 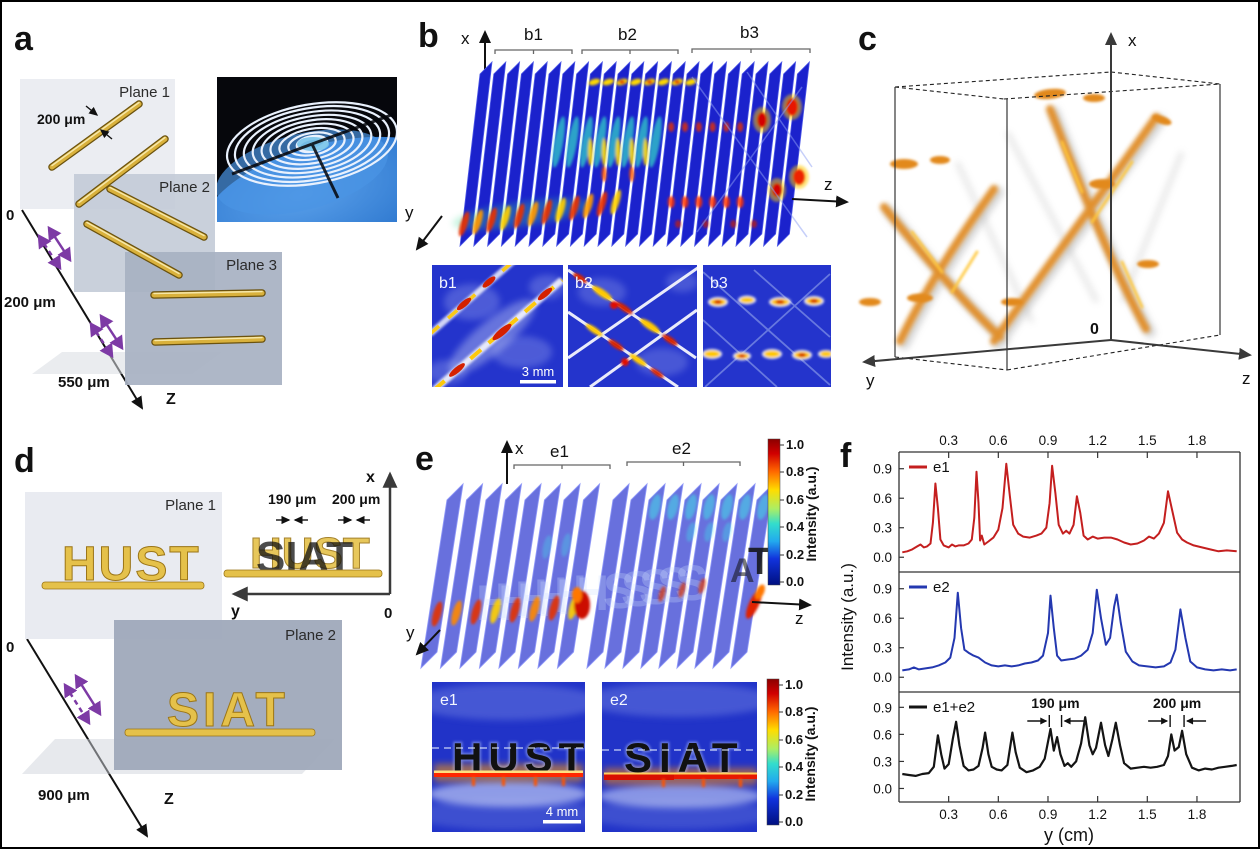 I want to click on f-bottom-tick-label: 0.3, so click(x=948, y=814).